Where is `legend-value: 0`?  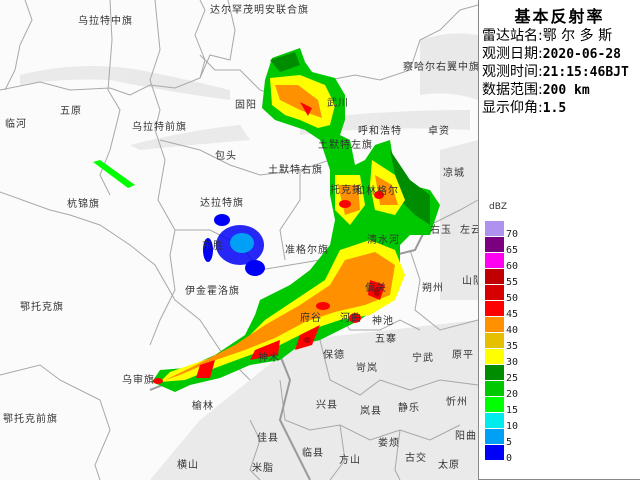
legend-value: 0 is located at coordinates (509, 458).